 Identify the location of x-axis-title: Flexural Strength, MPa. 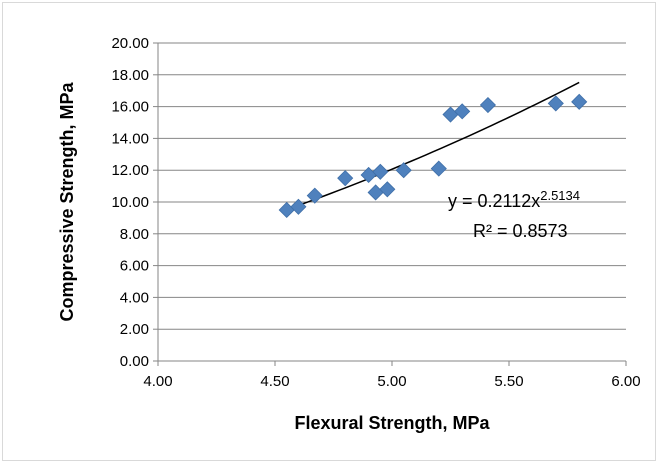
(392, 423).